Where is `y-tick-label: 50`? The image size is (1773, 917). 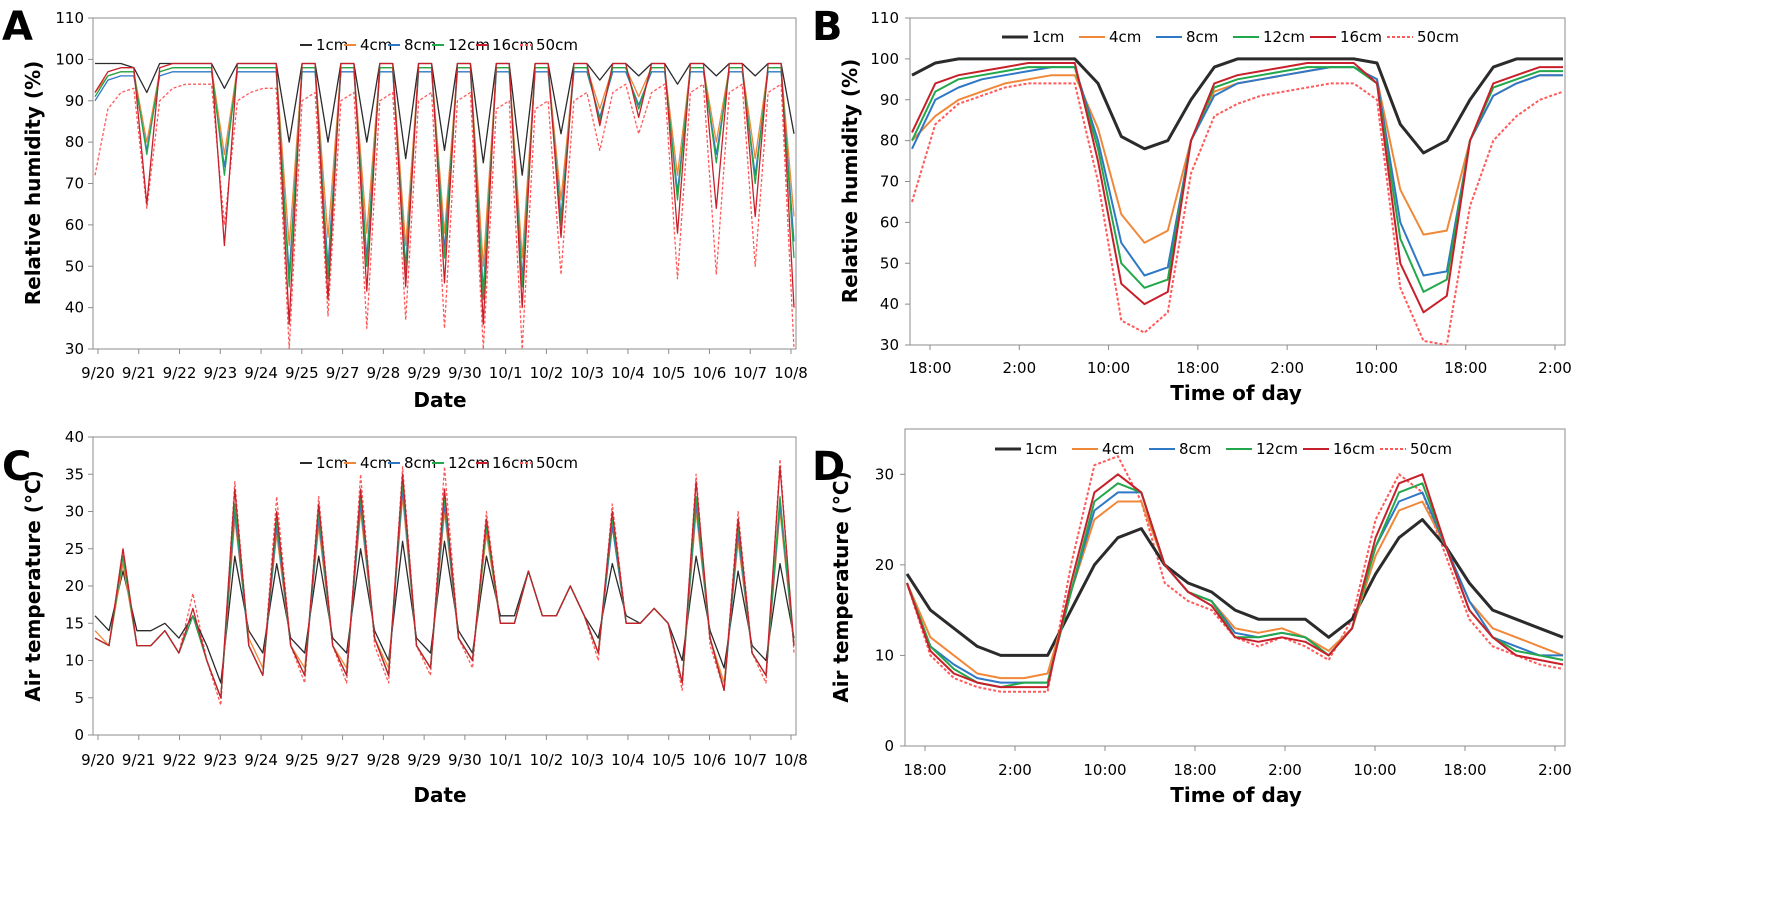
y-tick-label: 50 is located at coordinates (74, 266).